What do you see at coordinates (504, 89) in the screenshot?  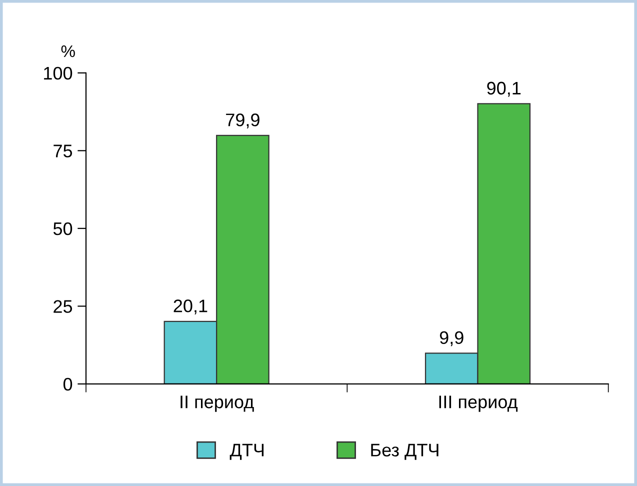 I see `data-label: 90,1` at bounding box center [504, 89].